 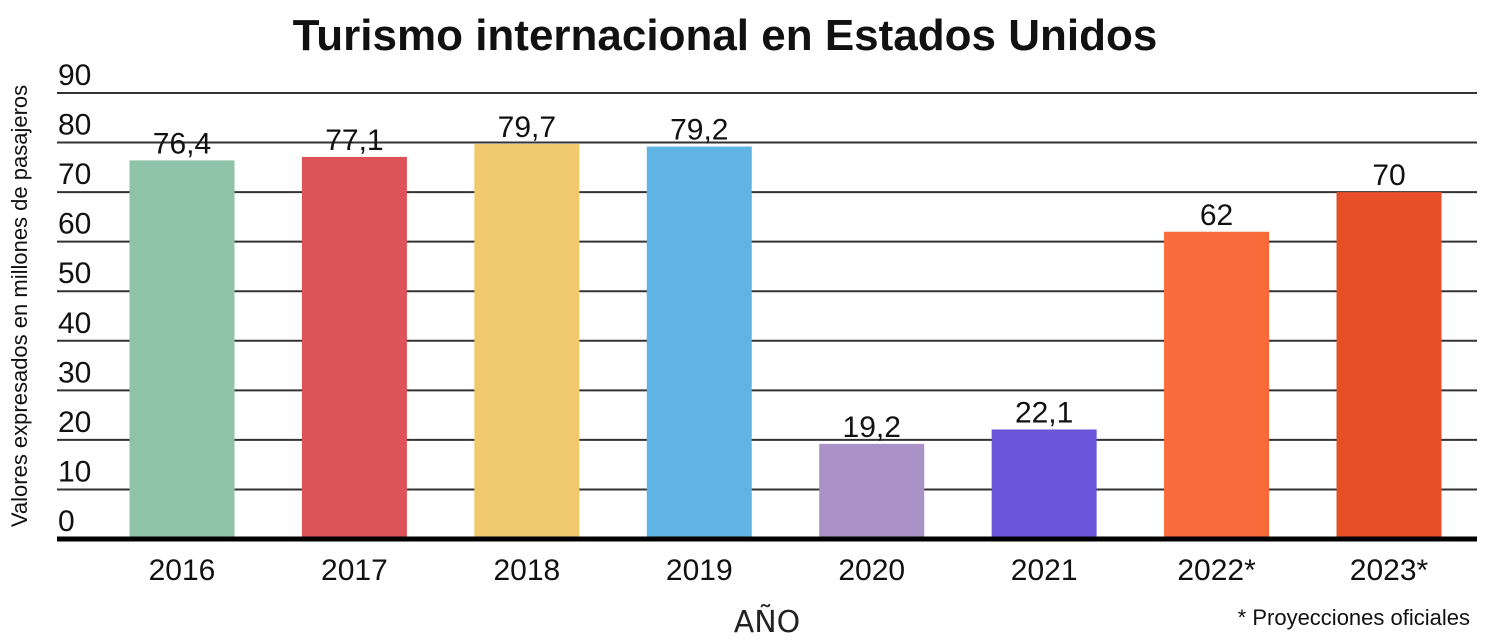 What do you see at coordinates (1389, 570) in the screenshot?
I see `x-tick-label: 2023*` at bounding box center [1389, 570].